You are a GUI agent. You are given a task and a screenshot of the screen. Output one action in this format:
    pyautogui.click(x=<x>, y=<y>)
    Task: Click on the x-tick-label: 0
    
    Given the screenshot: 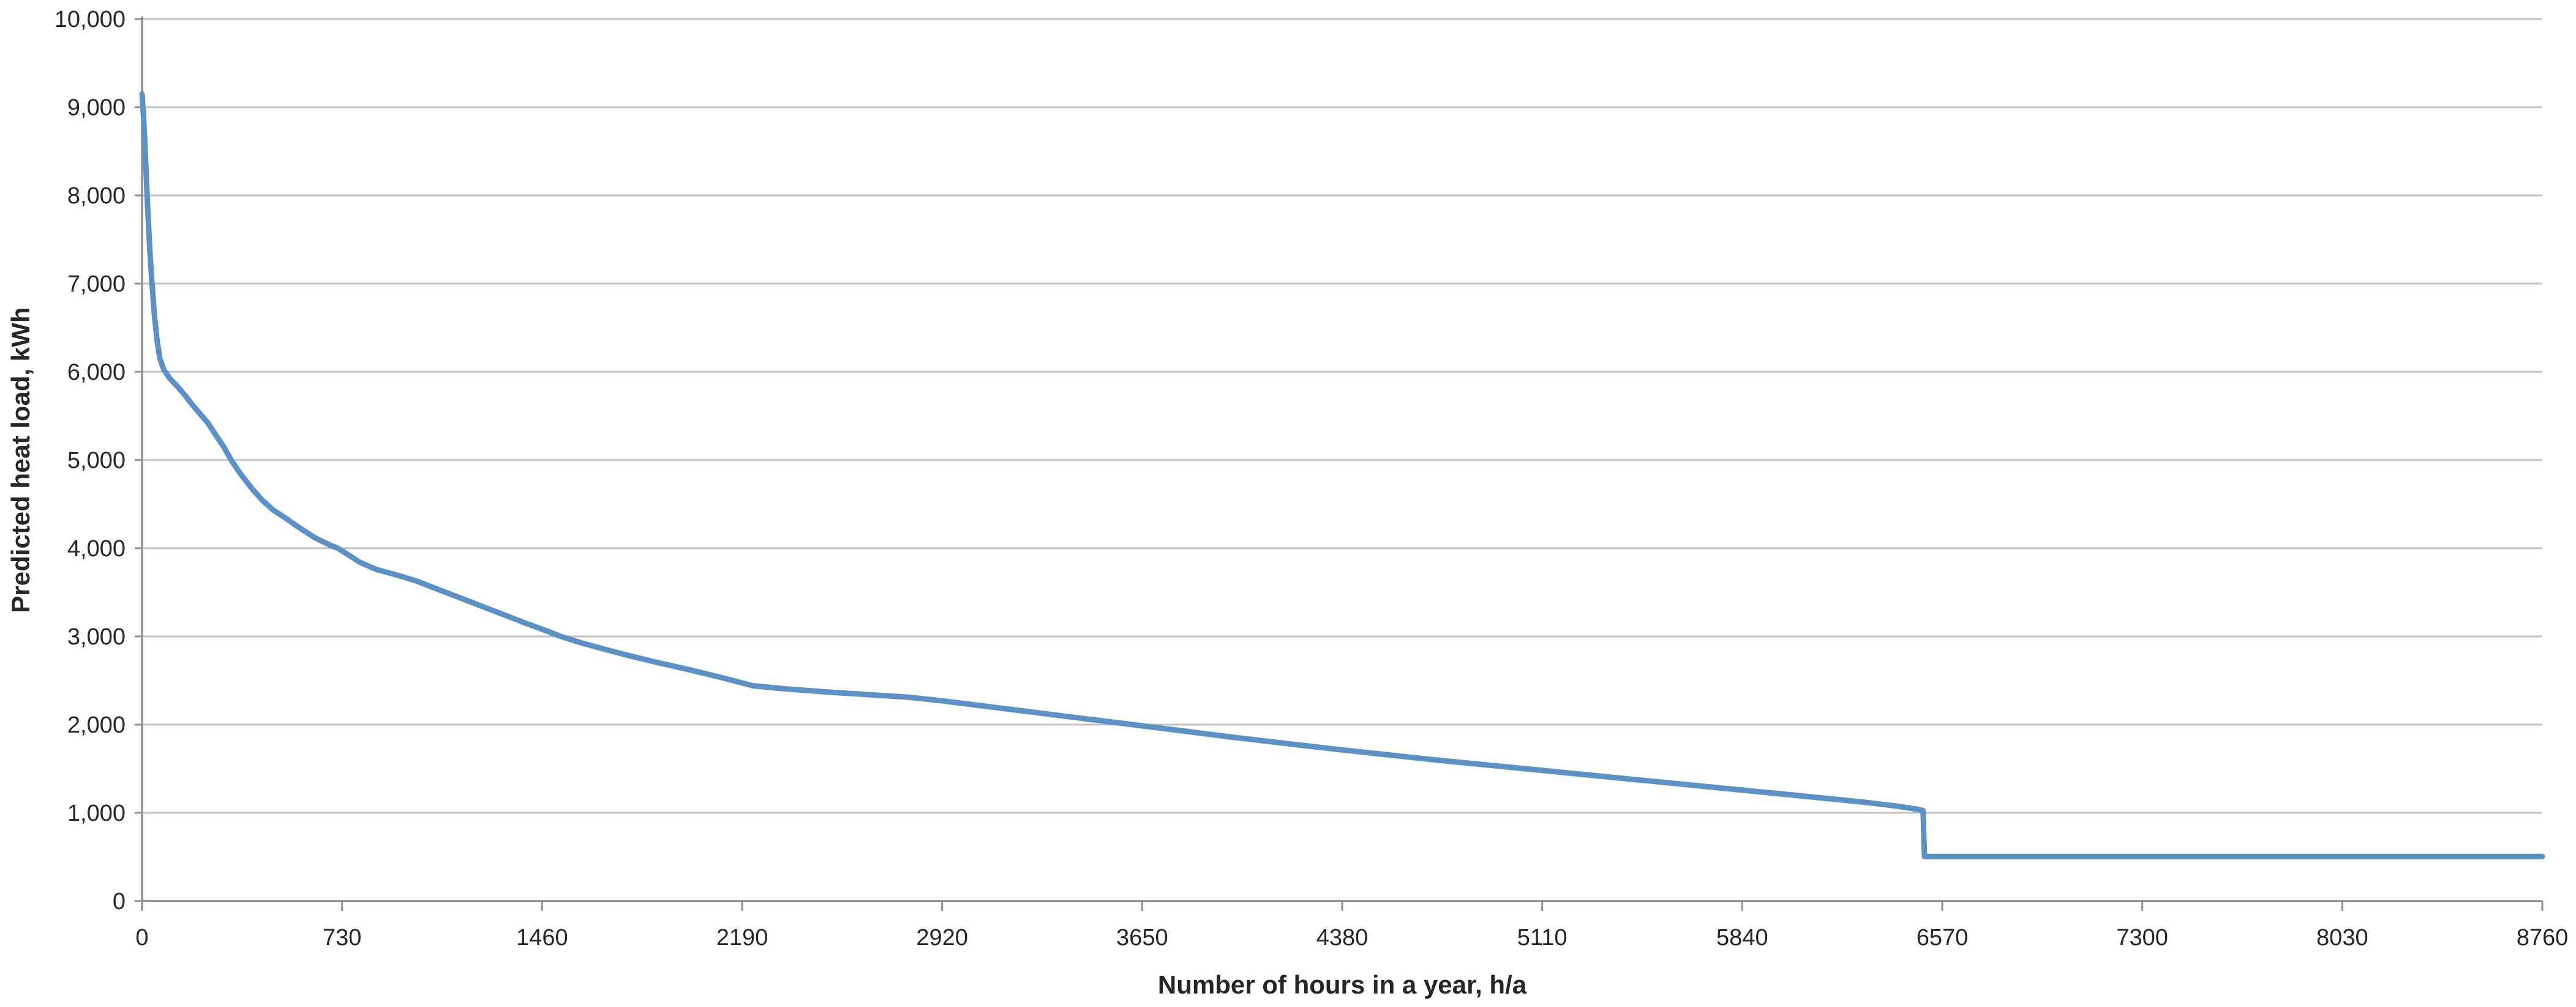 What is the action you would take?
    pyautogui.click(x=141, y=938)
    